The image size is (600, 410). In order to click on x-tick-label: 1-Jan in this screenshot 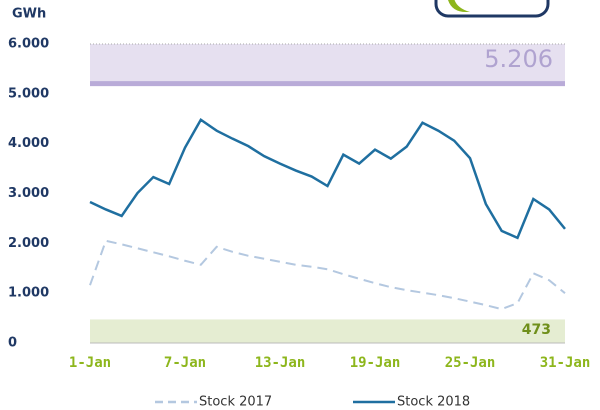, I will do `click(90, 363)`.